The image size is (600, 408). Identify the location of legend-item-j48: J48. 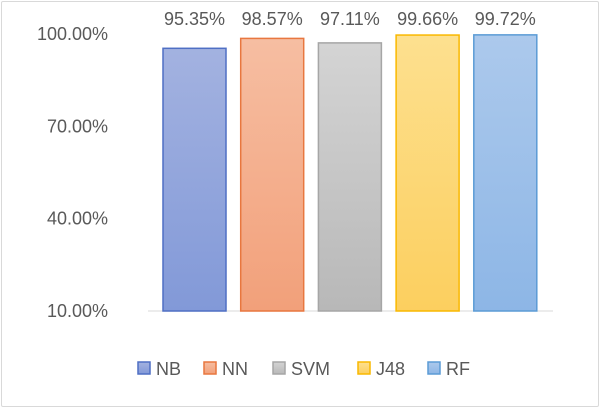
(381, 369).